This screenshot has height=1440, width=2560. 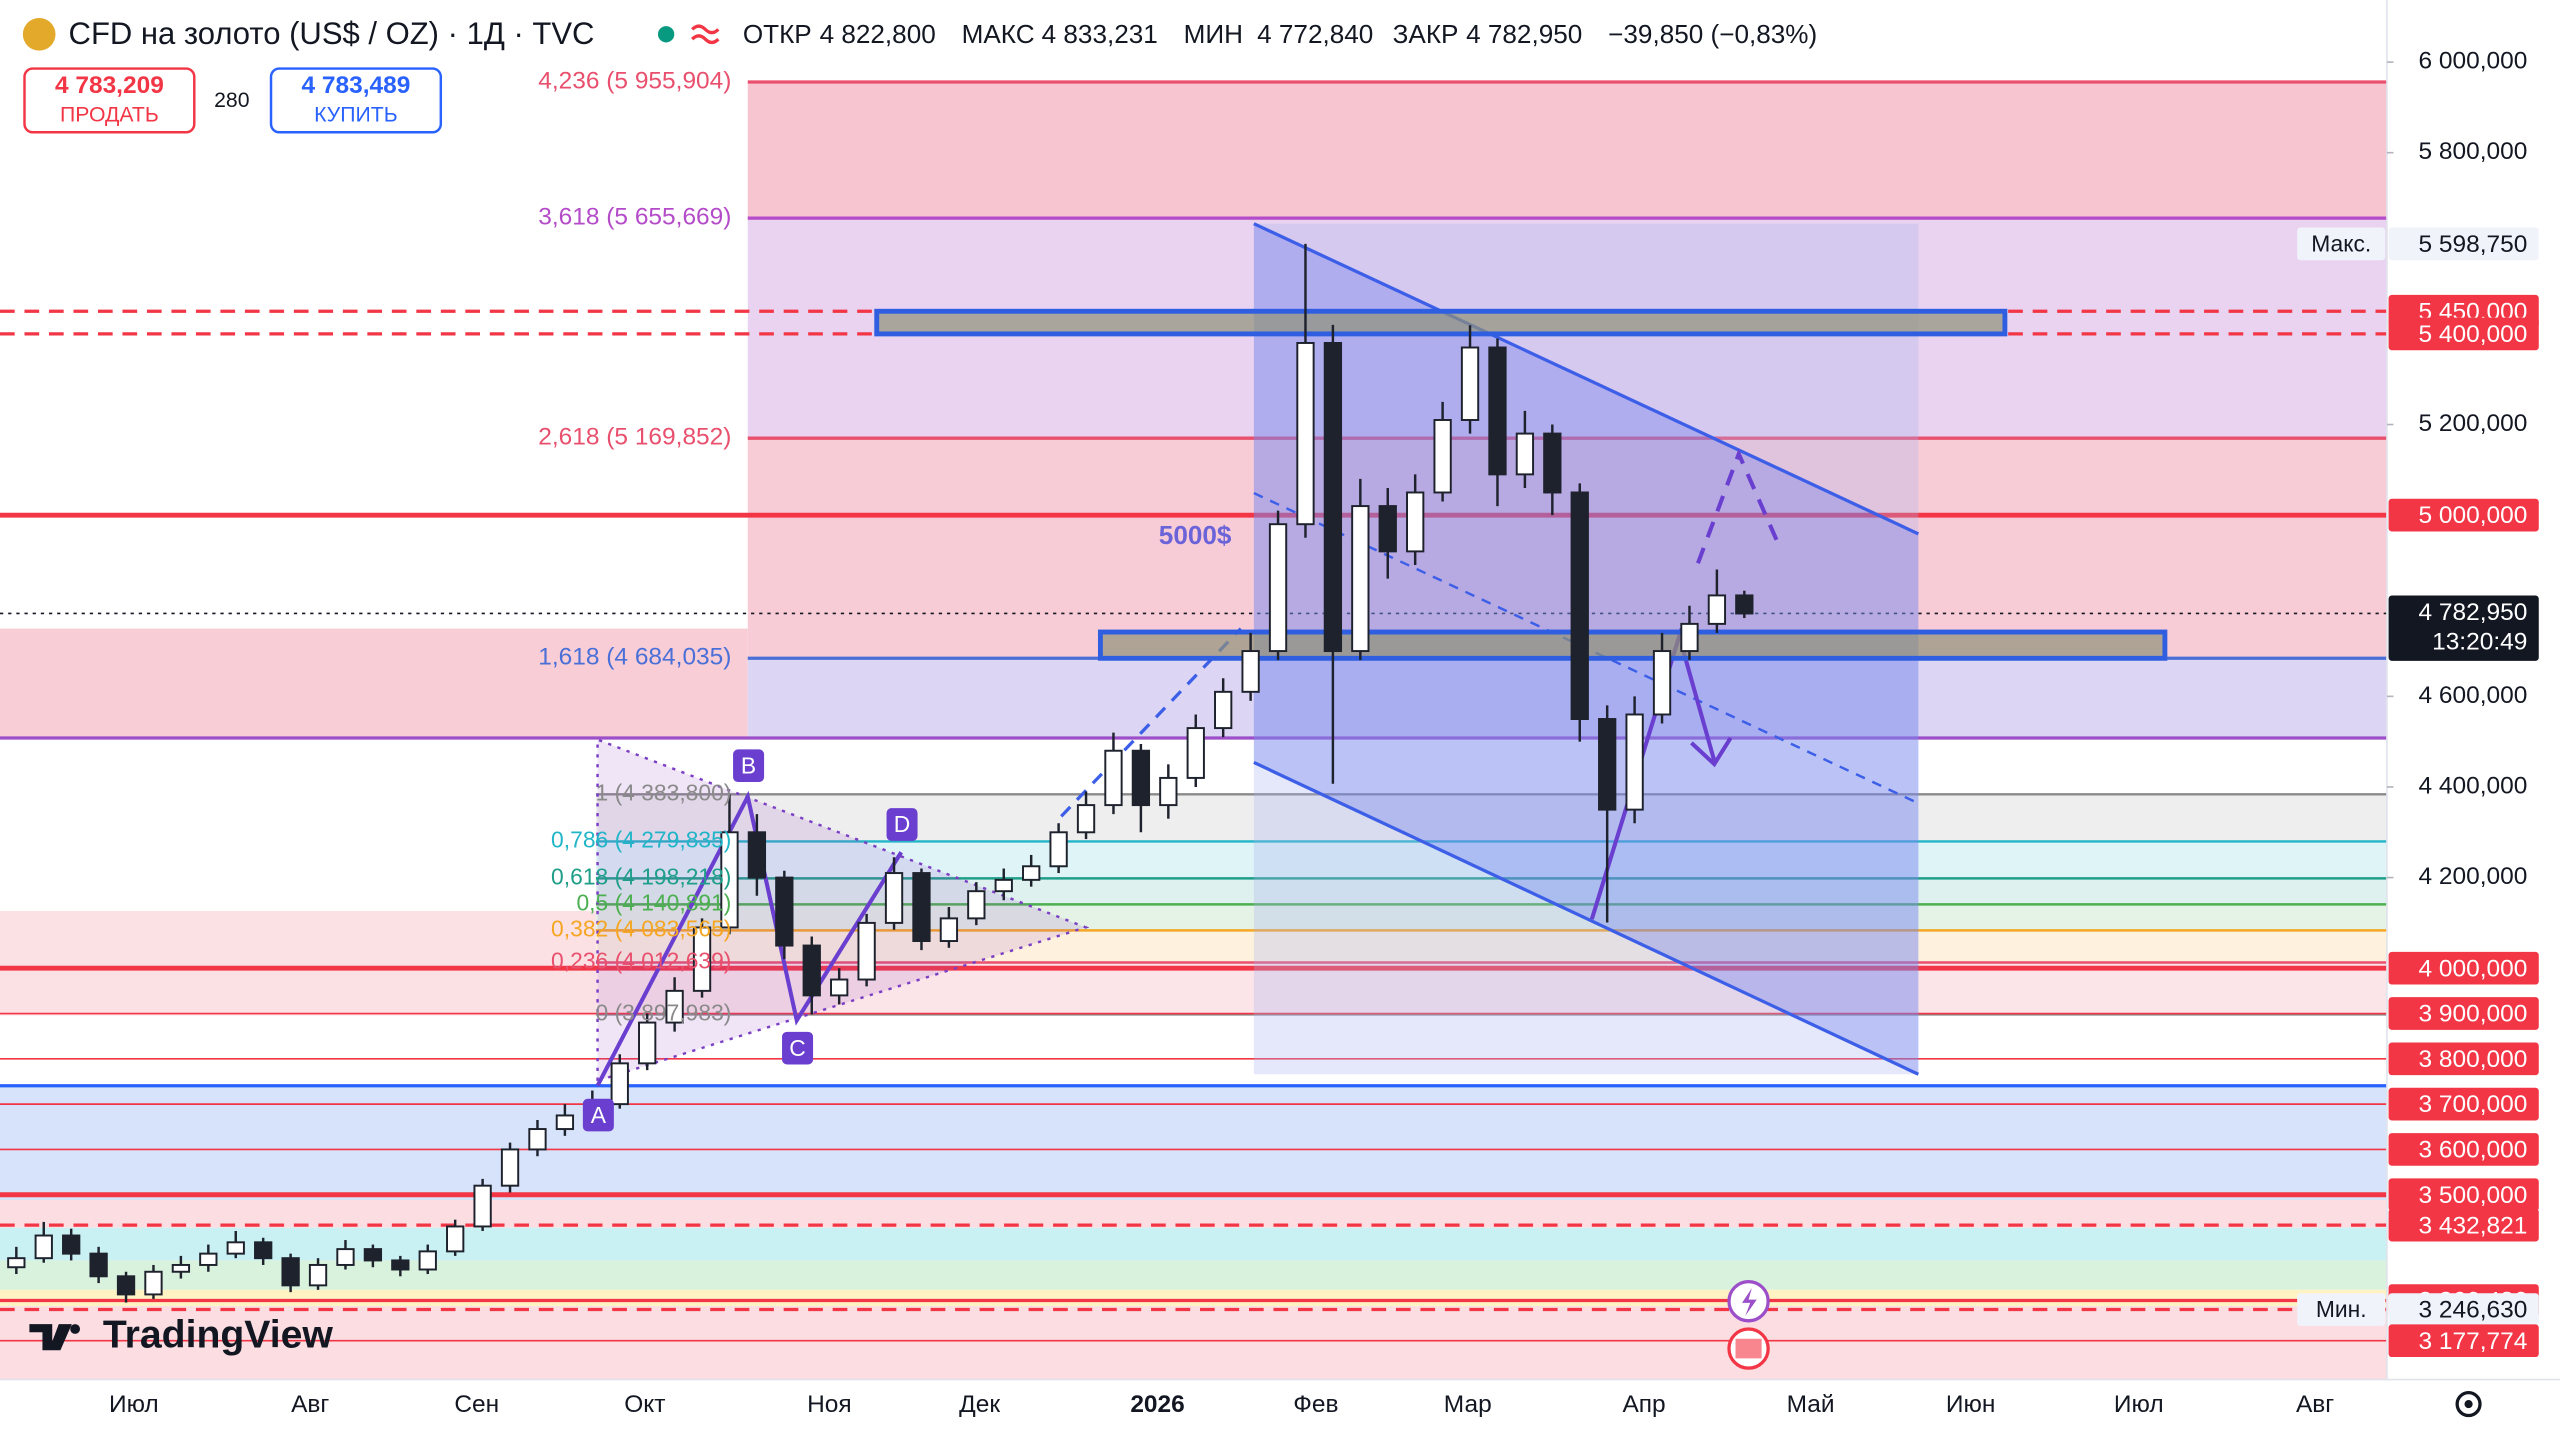 What do you see at coordinates (2472, 515) in the screenshot?
I see `price-badge-label: 5 000,000` at bounding box center [2472, 515].